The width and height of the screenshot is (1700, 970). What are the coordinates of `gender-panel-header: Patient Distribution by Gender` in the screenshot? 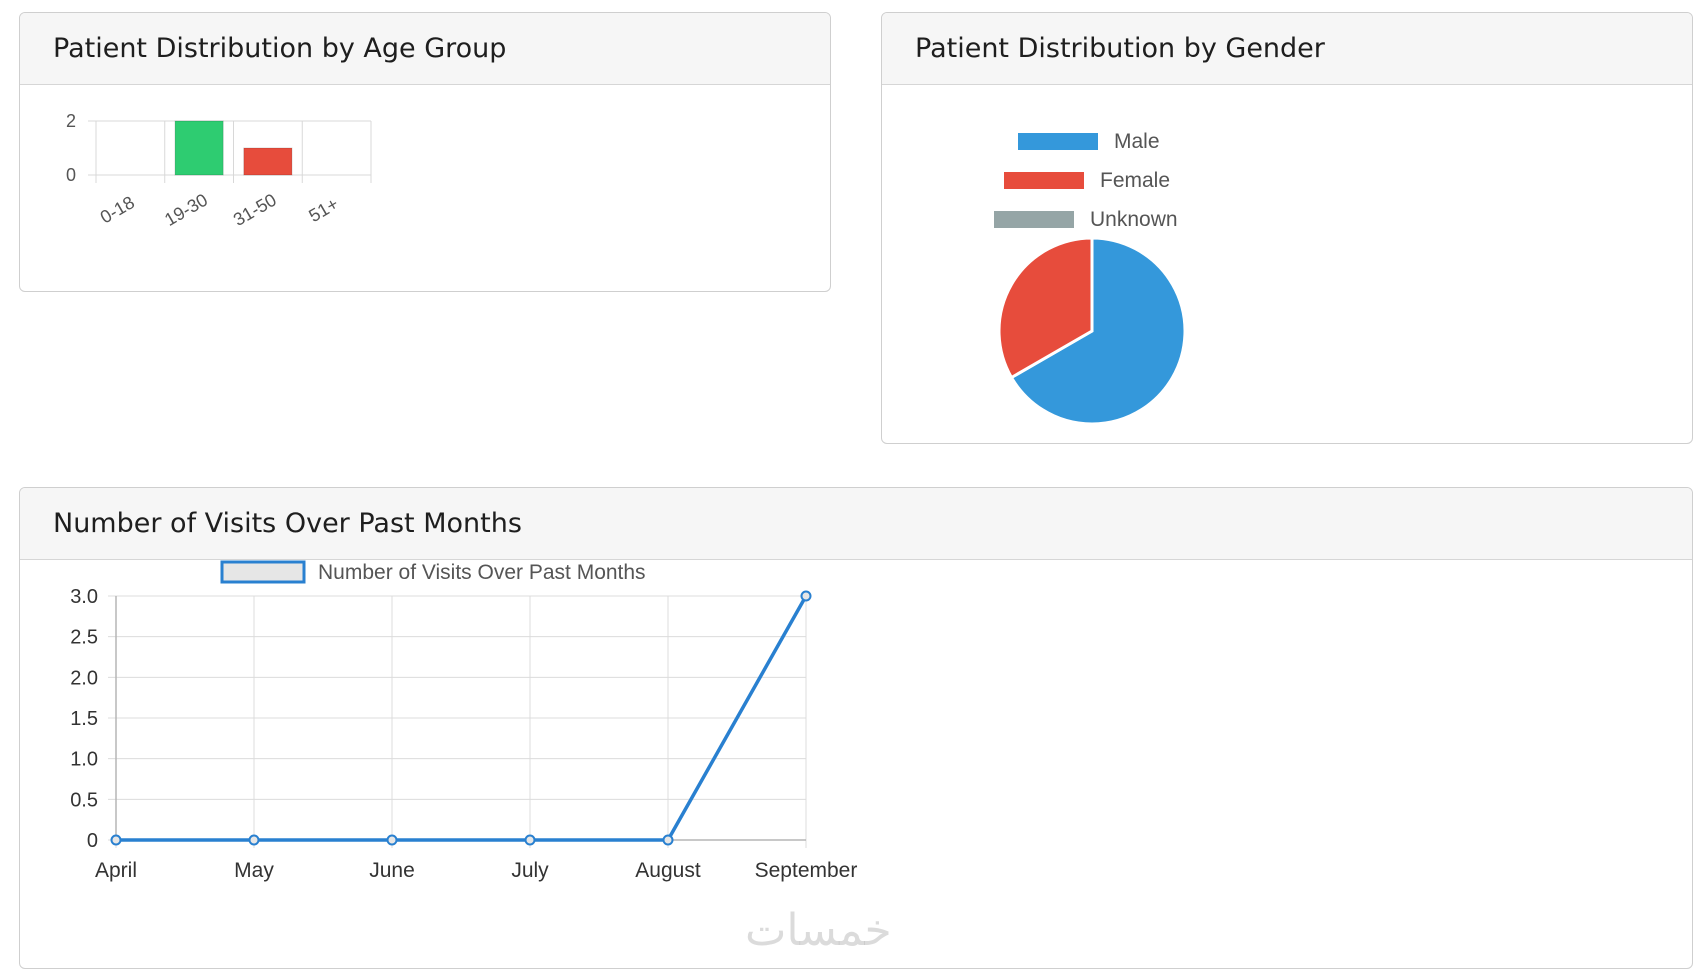 It's located at (1287, 49).